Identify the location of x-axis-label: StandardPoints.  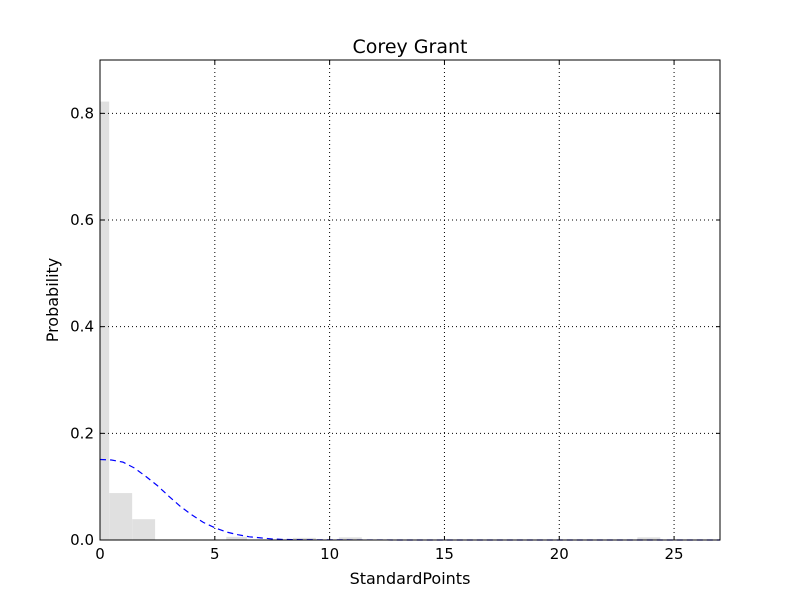
(410, 578).